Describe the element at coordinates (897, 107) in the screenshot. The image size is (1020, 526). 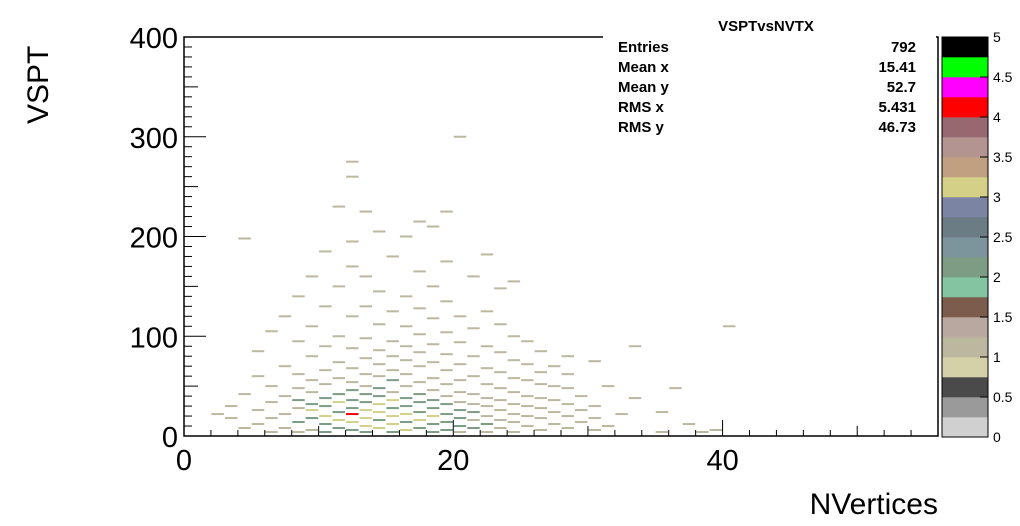
I see `stats-value: 5.431` at that location.